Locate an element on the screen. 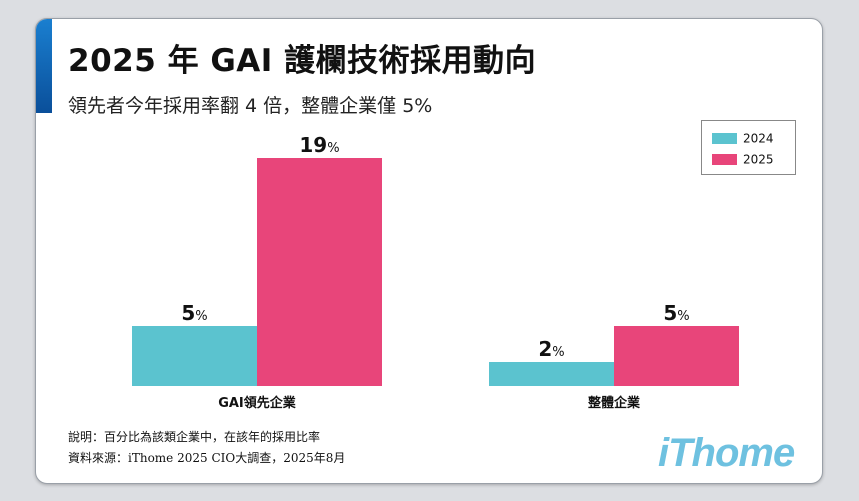 The height and width of the screenshot is (501, 859). category-label-0: GAI領先企業 is located at coordinates (257, 403).